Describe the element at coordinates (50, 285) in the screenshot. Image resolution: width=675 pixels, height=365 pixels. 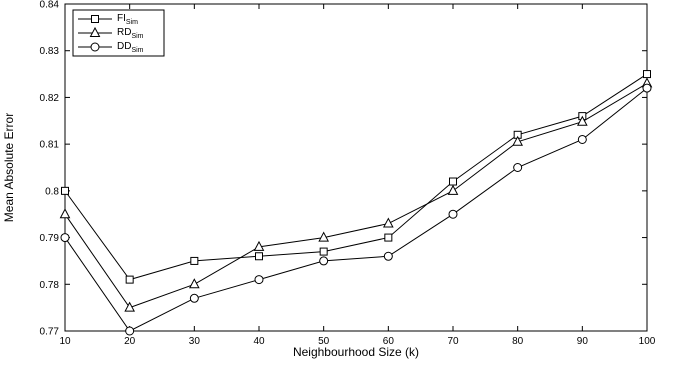
I see `y-tick-label: 0.78` at that location.